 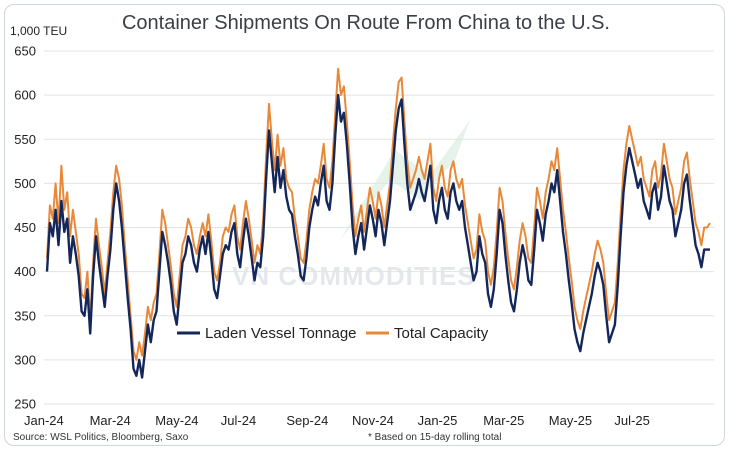 I want to click on watermark-text: VN COMMODITIES, so click(x=354, y=276).